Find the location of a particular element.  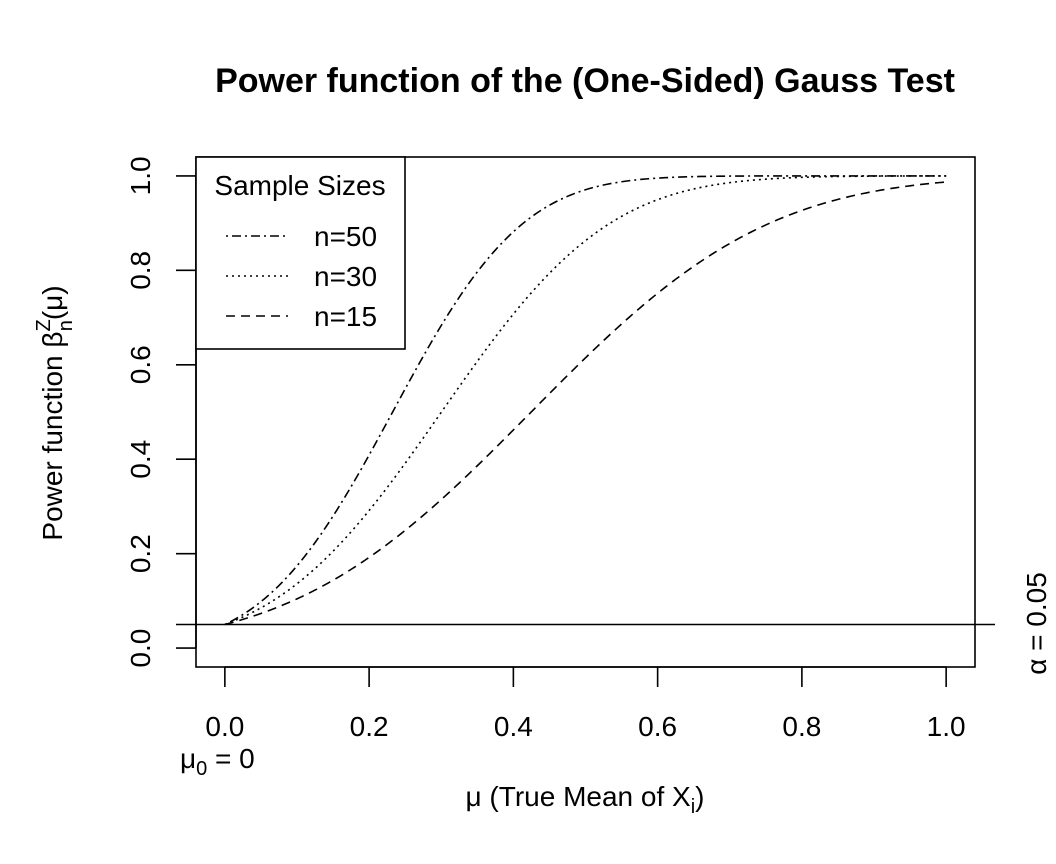

y-tick-label: 0.8 is located at coordinates (140, 270).